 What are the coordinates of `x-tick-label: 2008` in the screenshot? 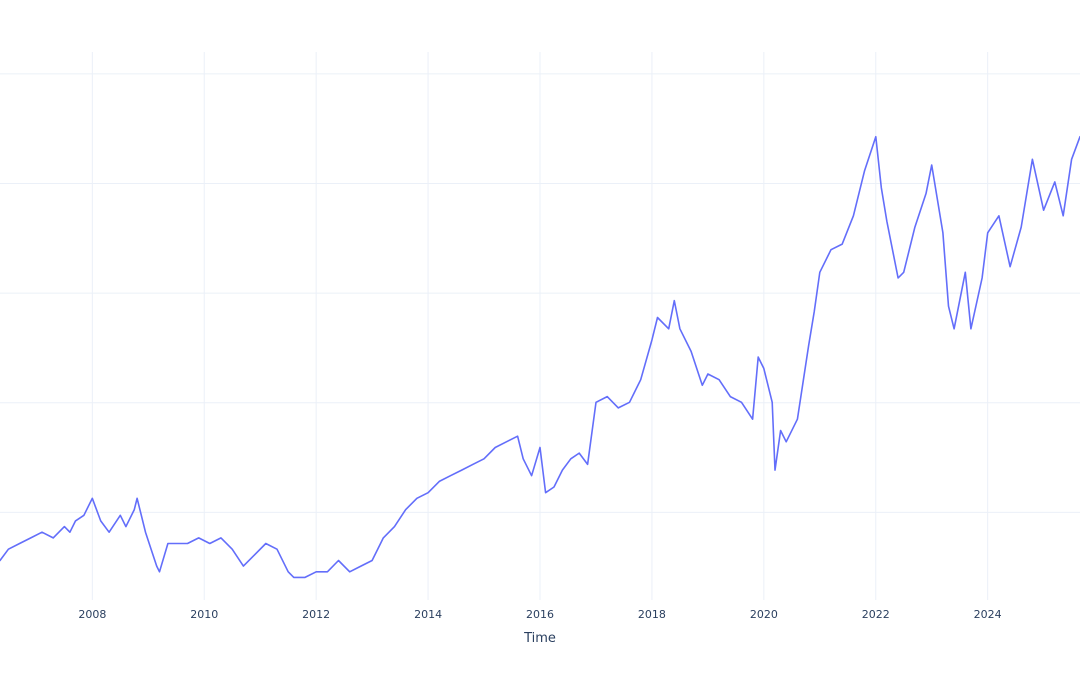 It's located at (92, 614).